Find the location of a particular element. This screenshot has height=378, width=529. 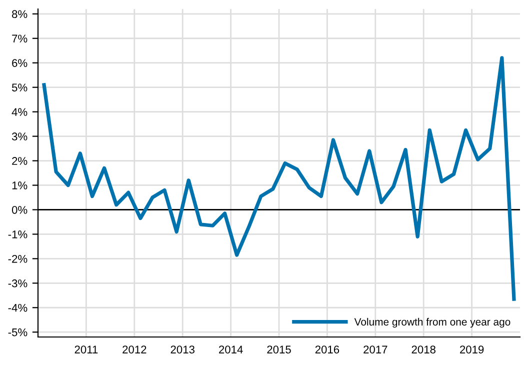

x-tick-label: 2013 is located at coordinates (182, 350).